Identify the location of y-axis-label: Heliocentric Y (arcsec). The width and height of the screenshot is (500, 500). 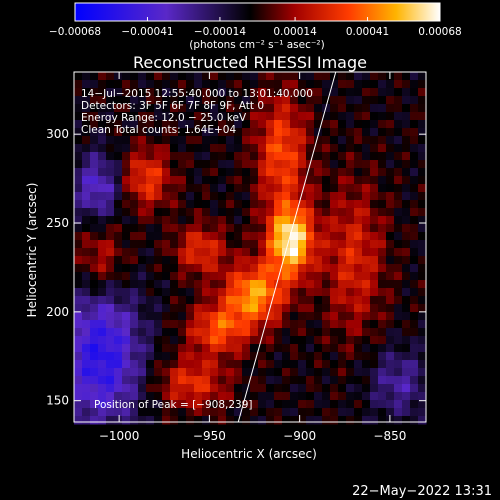
(32, 250).